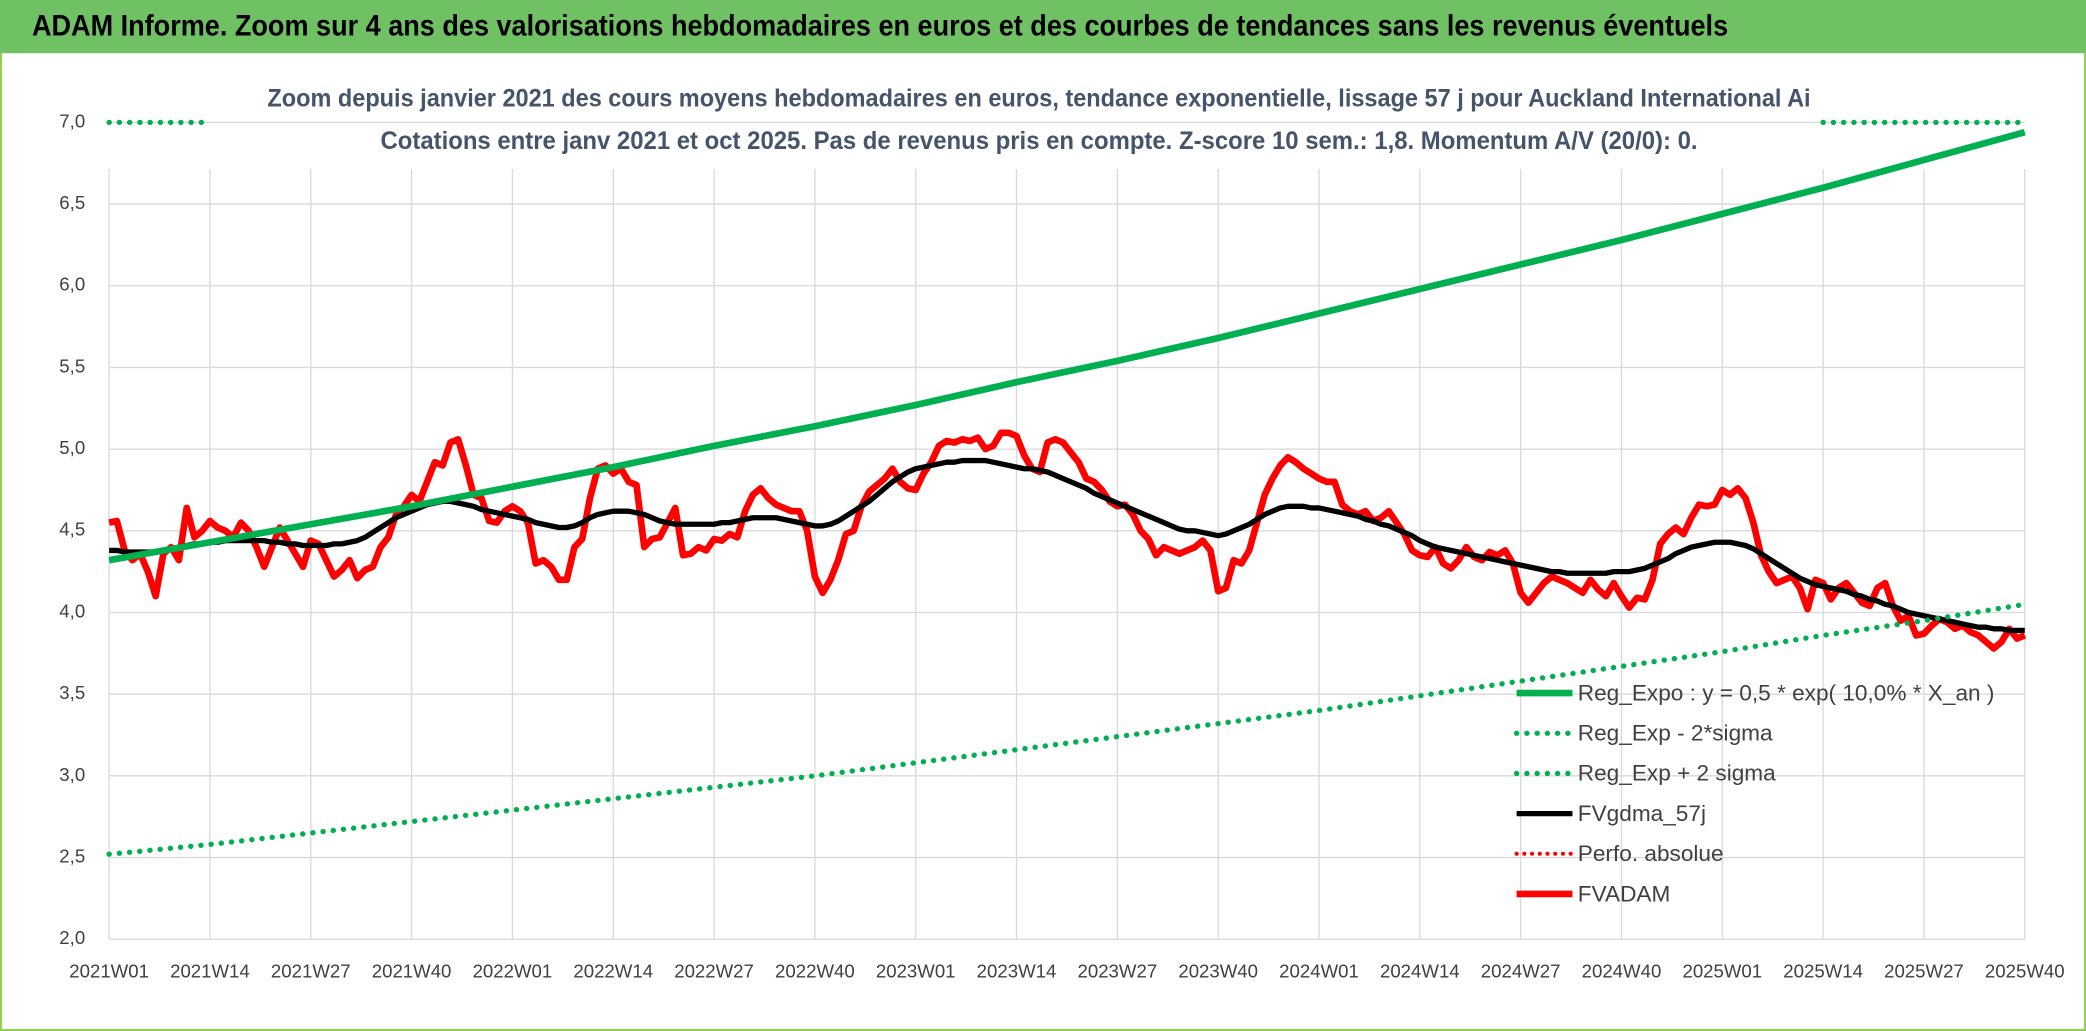 This screenshot has width=2086, height=1031. I want to click on x-tick-label: 2022W01, so click(513, 970).